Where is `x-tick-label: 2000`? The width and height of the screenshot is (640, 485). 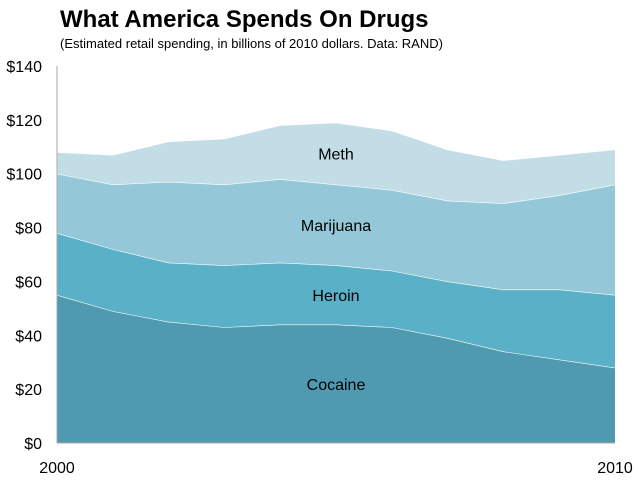
x-tick-label: 2000 is located at coordinates (57, 468).